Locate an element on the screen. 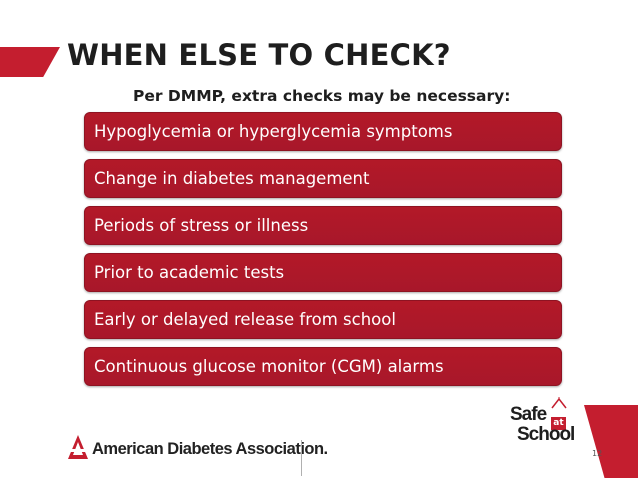 Image resolution: width=638 pixels, height=478 pixels. safe-at-school-logo: Safe at School is located at coordinates (545, 428).